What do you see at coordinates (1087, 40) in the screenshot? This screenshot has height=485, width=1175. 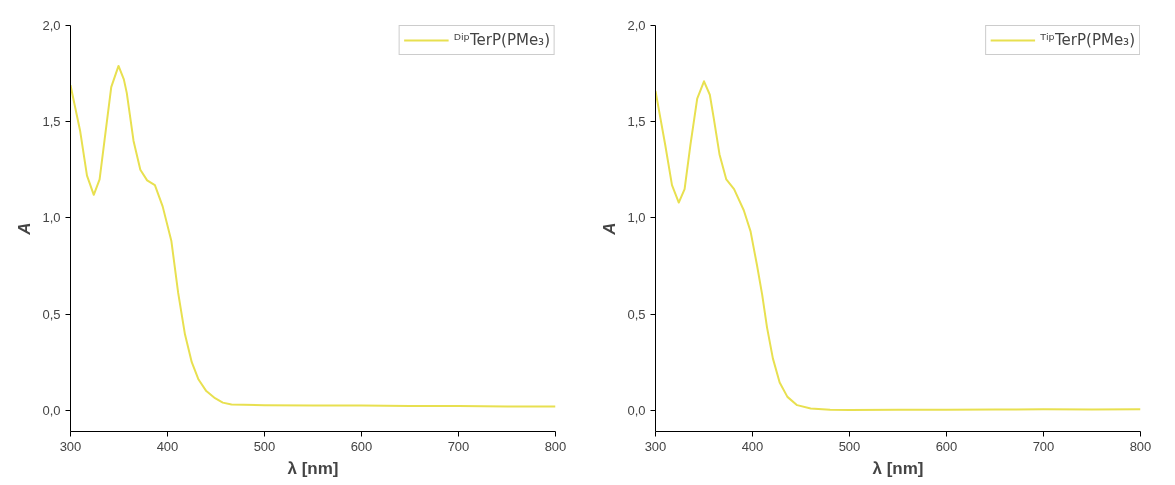 I see `legend-label: ᵀⁱᵖTerP(PMe₃)` at bounding box center [1087, 40].